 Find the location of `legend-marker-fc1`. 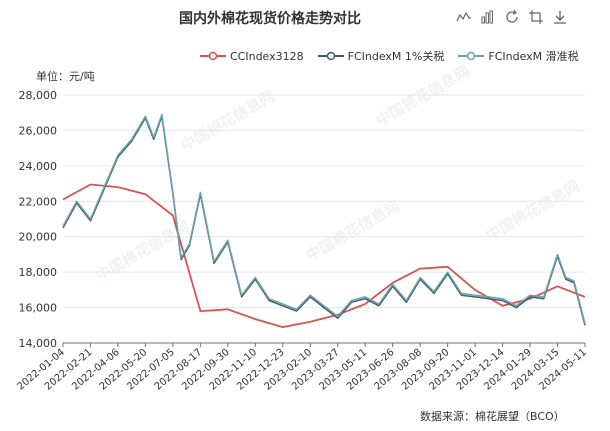

legend-marker-fc1 is located at coordinates (330, 56).